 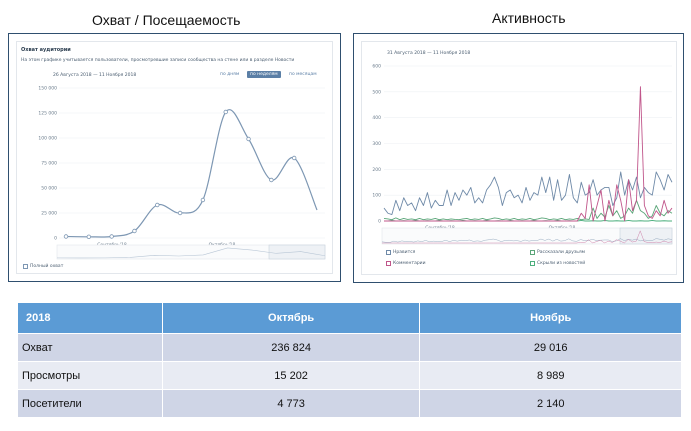 I want to click on table-row: Охват 236 824 29 016, so click(x=349, y=347).